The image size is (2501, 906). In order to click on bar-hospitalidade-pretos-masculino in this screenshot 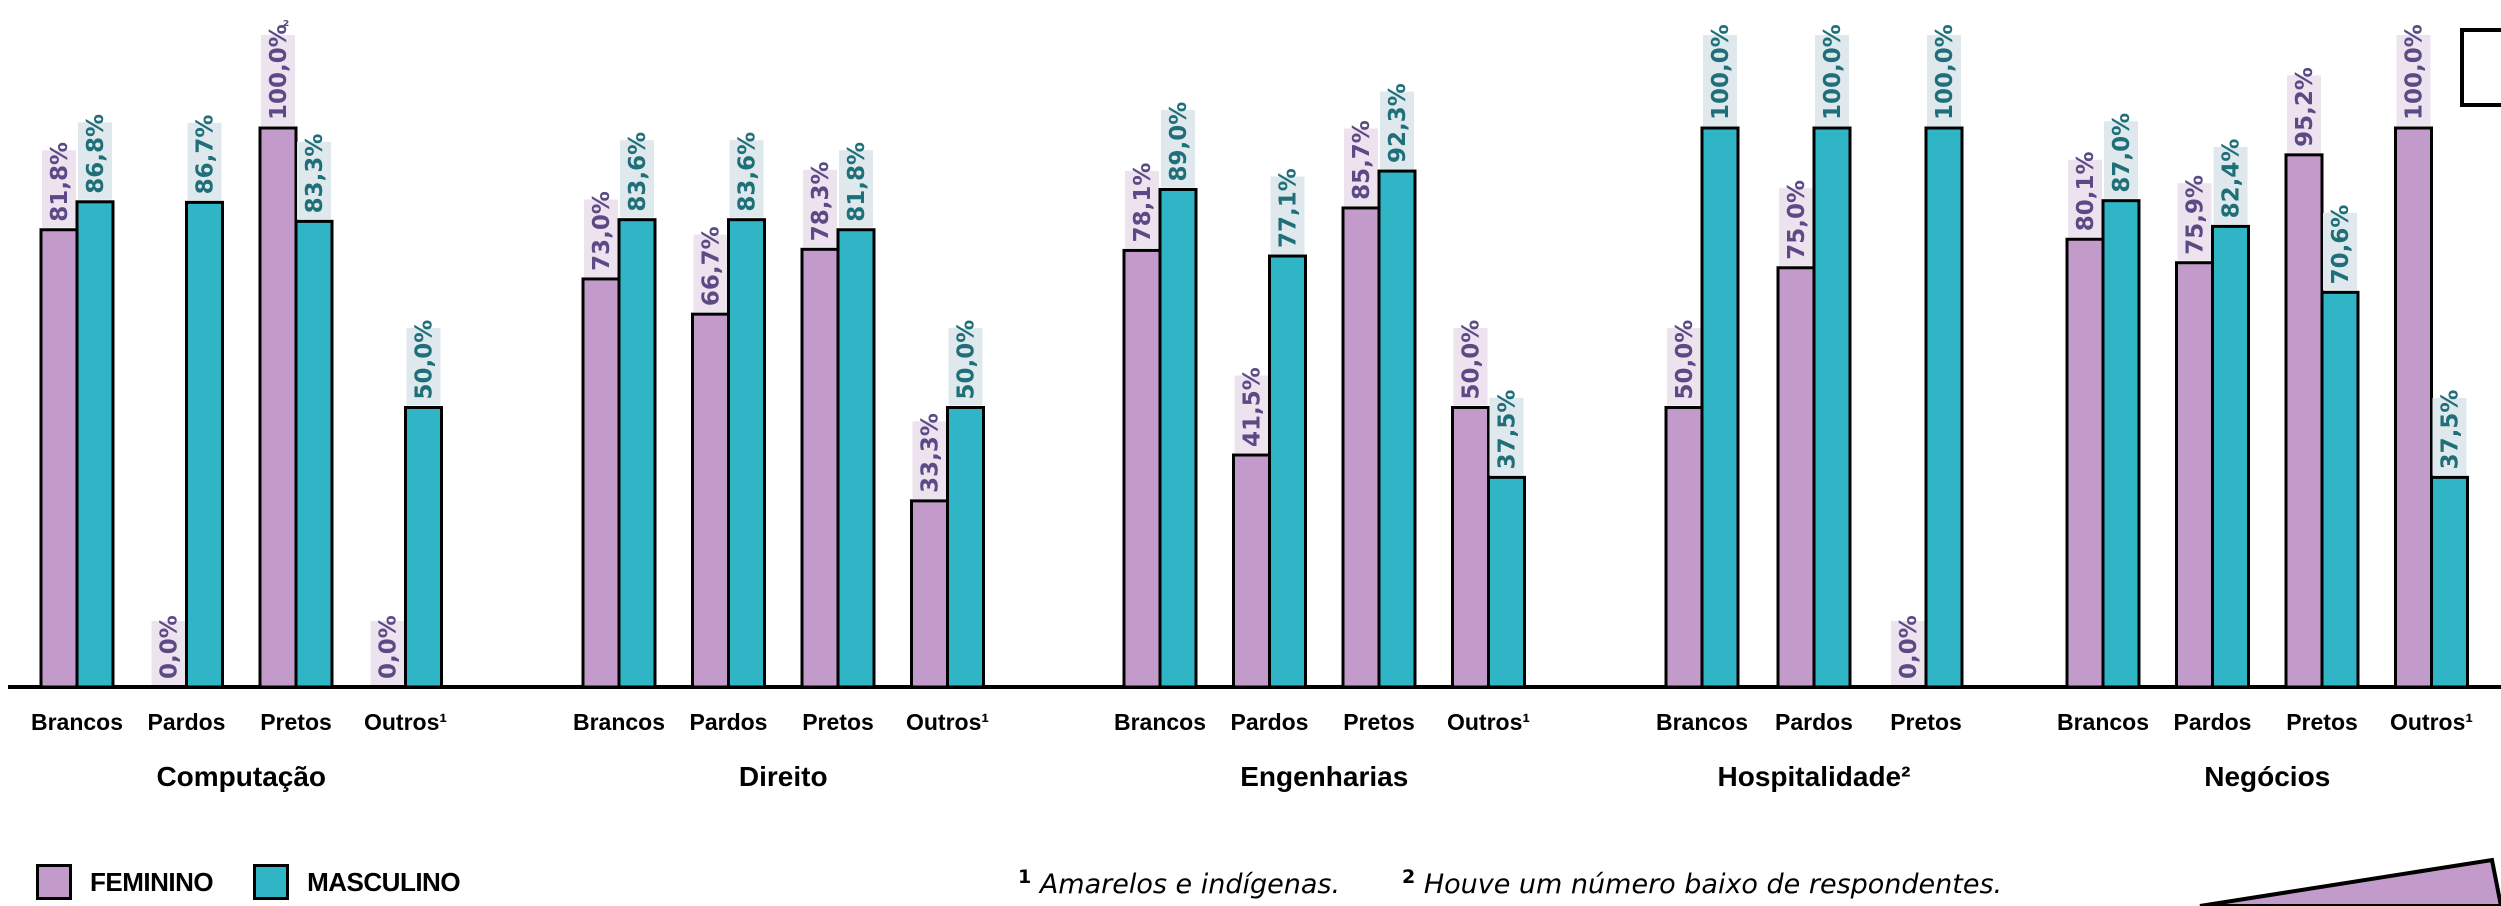, I will do `click(1944, 407)`.